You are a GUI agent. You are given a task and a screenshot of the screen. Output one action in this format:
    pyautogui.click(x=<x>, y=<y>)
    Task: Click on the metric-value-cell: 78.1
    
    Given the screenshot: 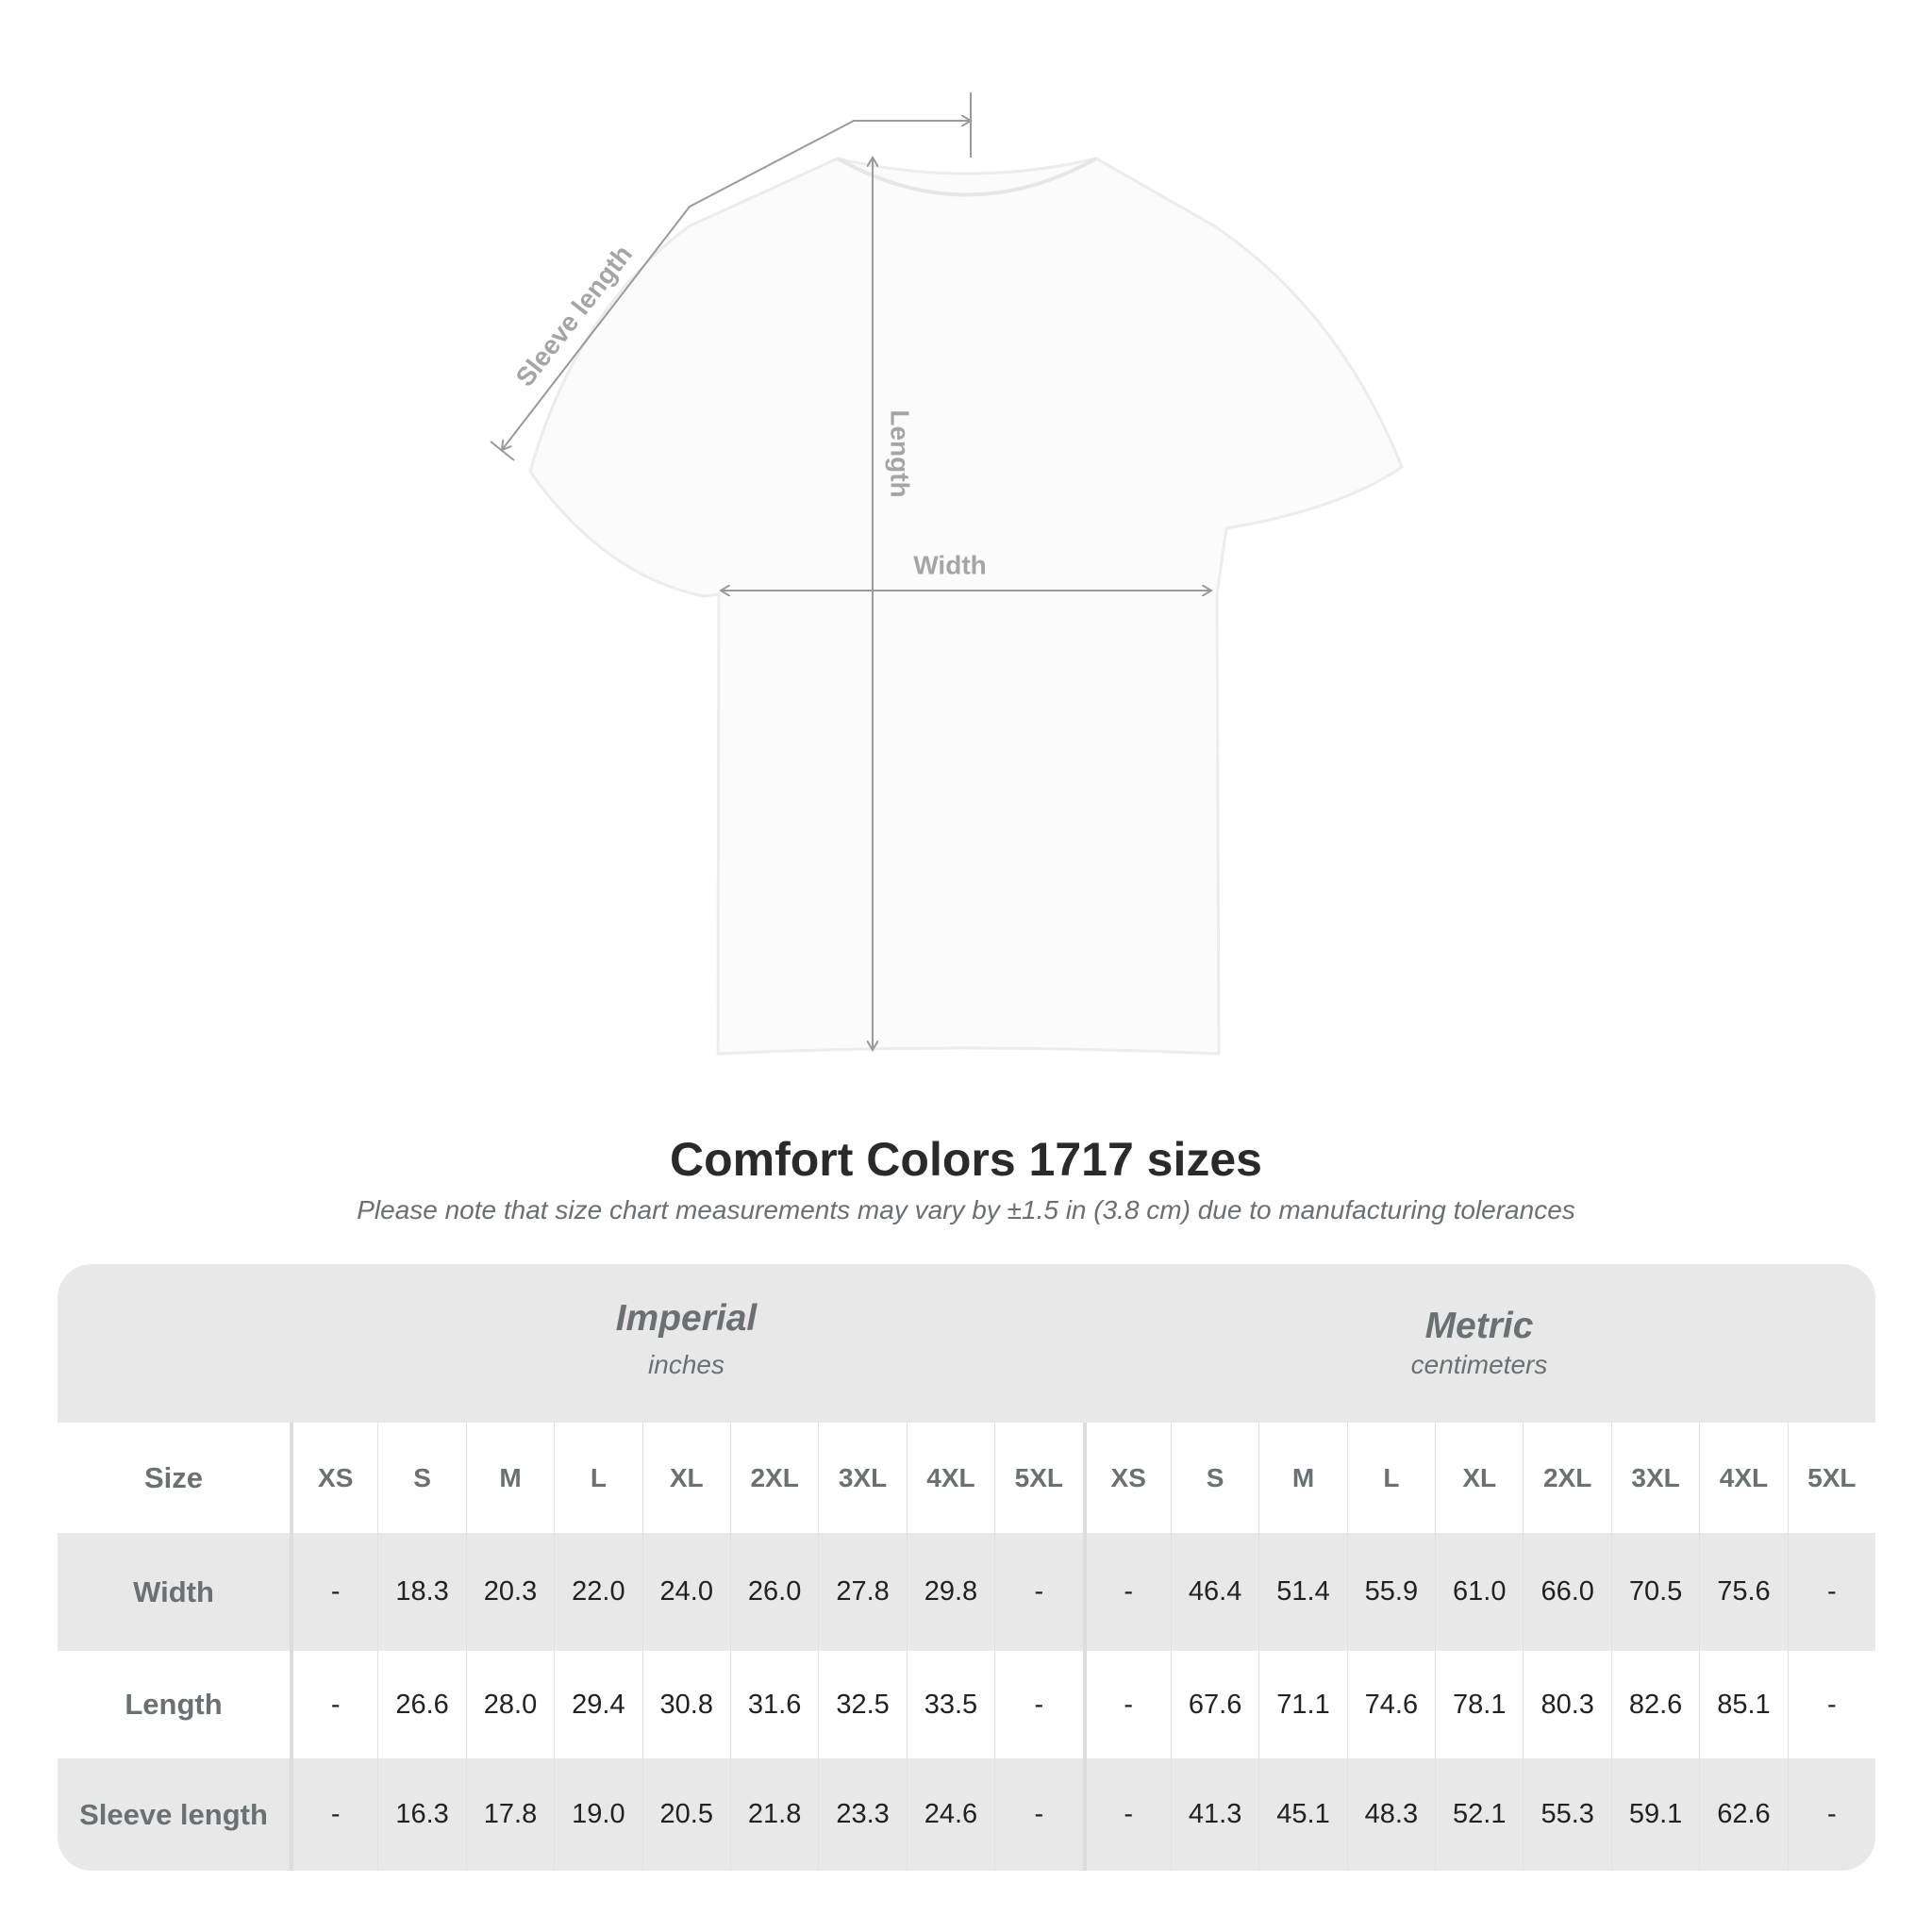 What is the action you would take?
    pyautogui.click(x=1479, y=1704)
    